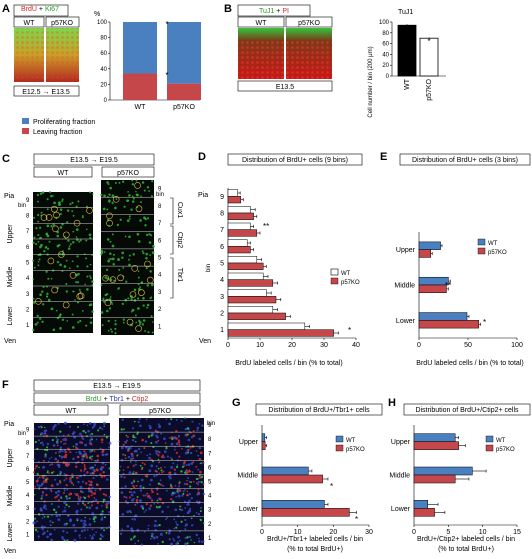 The width and height of the screenshot is (532, 559). I want to click on e-category-label: Upper, so click(406, 250).